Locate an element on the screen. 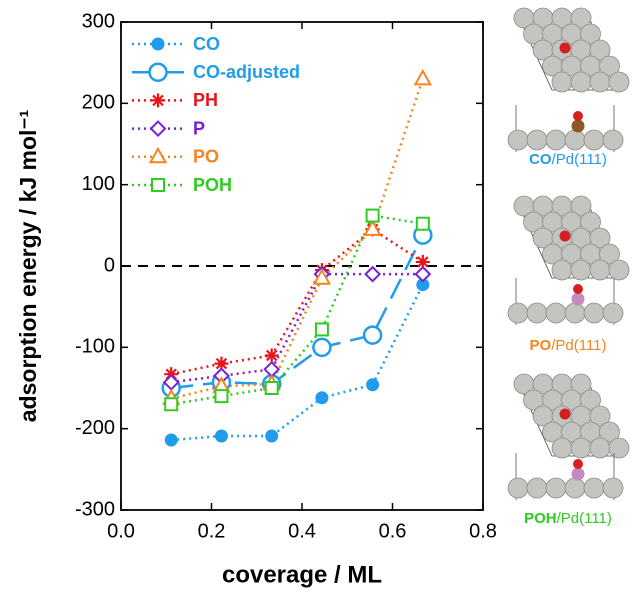 The width and height of the screenshot is (635, 592). x-axis-label: coverage / ML is located at coordinates (302, 574).